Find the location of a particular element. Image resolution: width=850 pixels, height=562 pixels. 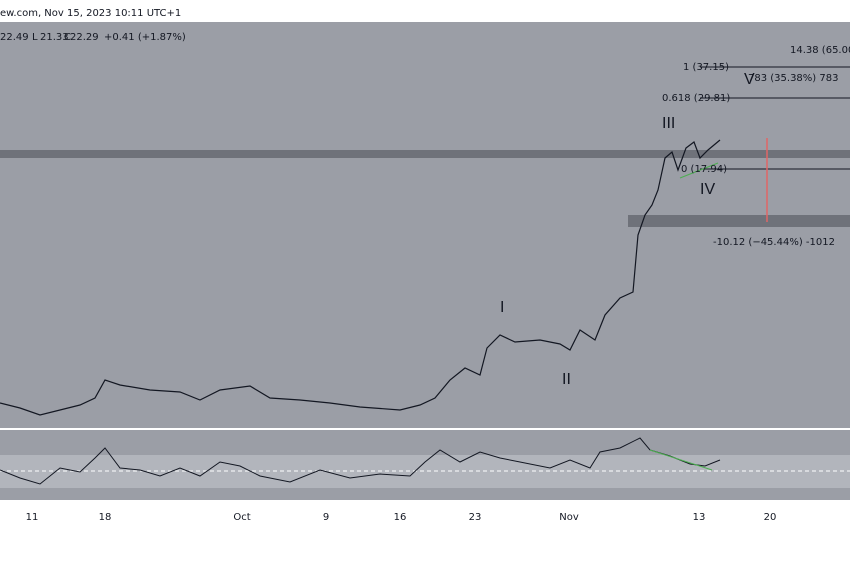

ohlc: 22.49 L 21.33C 22.29 +0.41 (+1.87%) is located at coordinates (93, 37).